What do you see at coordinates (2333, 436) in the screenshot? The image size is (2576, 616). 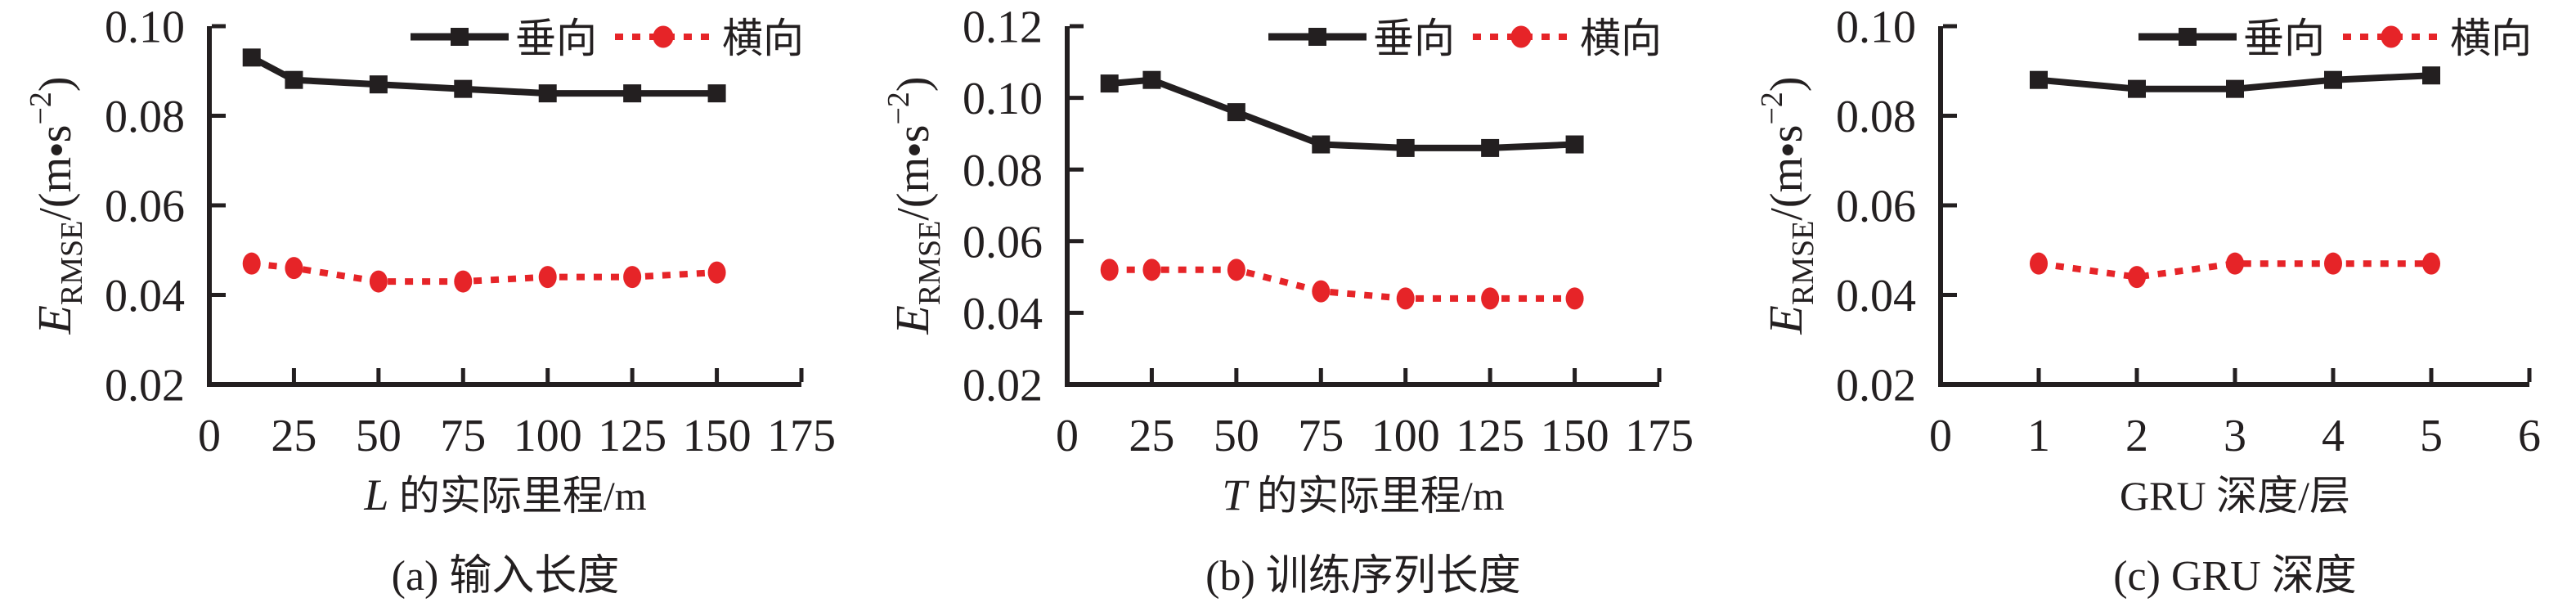 I see `x-tick-label: 4` at bounding box center [2333, 436].